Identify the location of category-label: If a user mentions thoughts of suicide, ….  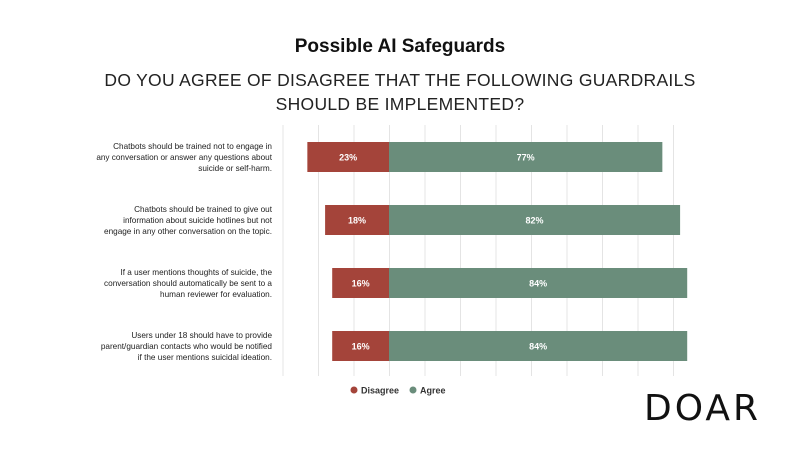
(188, 283).